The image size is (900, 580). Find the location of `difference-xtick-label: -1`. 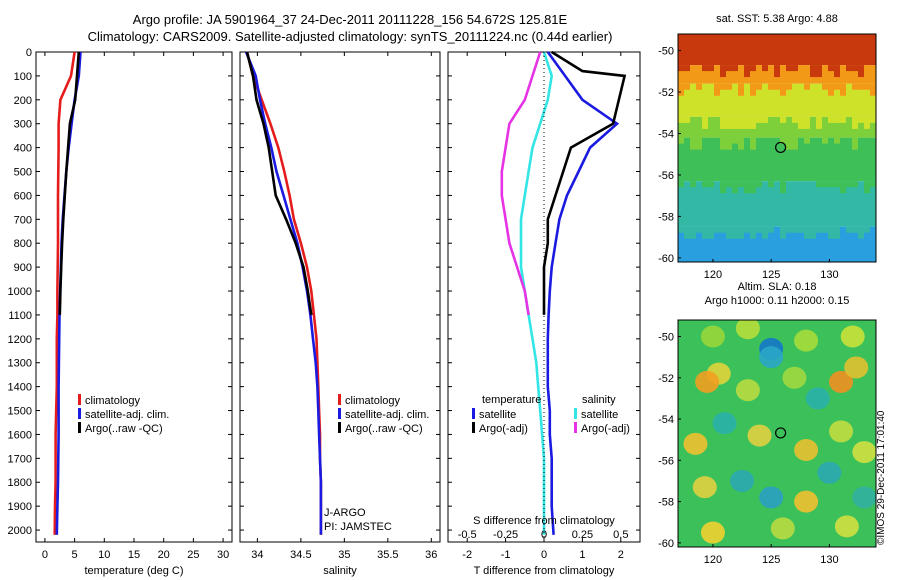

difference-xtick-label: -1 is located at coordinates (506, 555).